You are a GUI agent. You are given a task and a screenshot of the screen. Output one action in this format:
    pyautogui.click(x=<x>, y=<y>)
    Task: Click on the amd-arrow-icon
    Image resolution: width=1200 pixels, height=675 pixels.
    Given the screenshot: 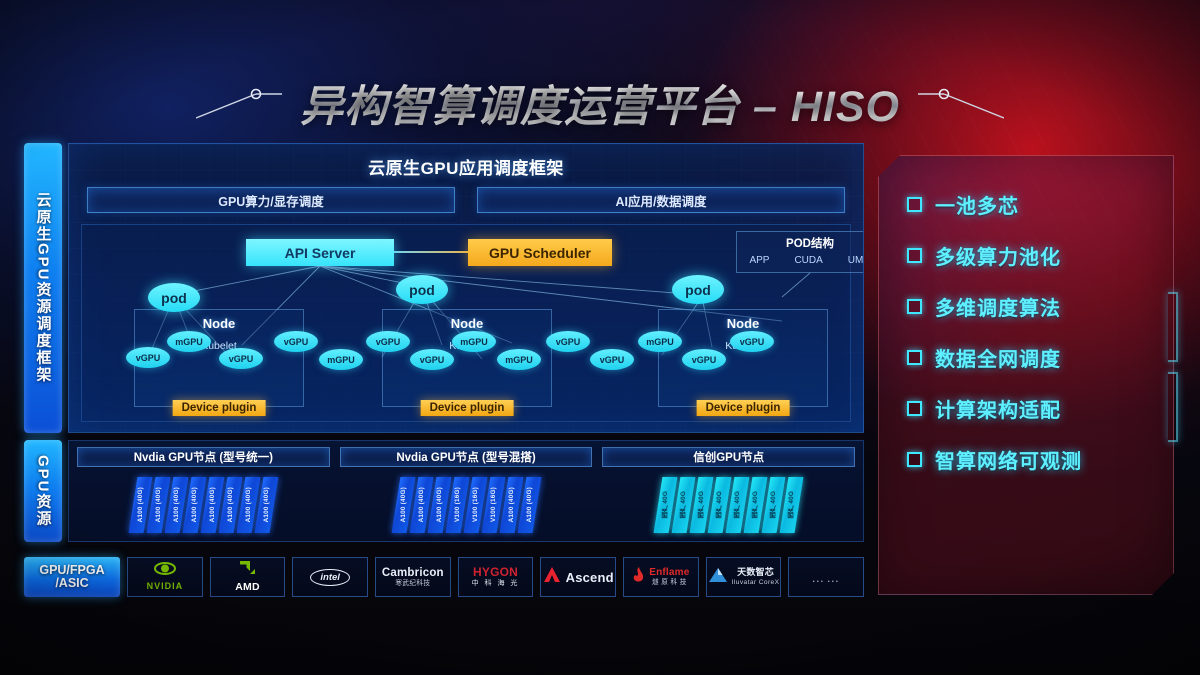 What is the action you would take?
    pyautogui.click(x=247, y=570)
    